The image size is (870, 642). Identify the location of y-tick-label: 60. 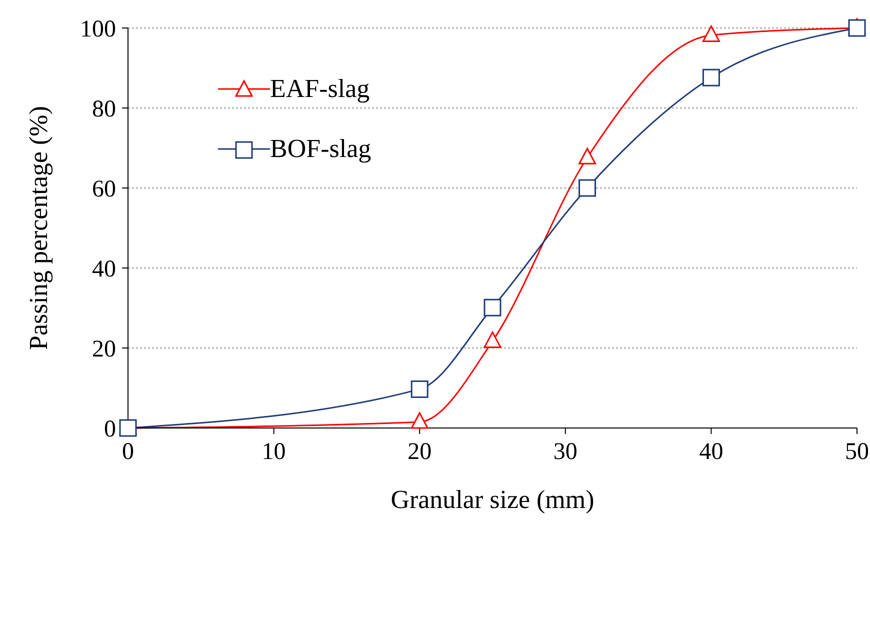
(104, 189).